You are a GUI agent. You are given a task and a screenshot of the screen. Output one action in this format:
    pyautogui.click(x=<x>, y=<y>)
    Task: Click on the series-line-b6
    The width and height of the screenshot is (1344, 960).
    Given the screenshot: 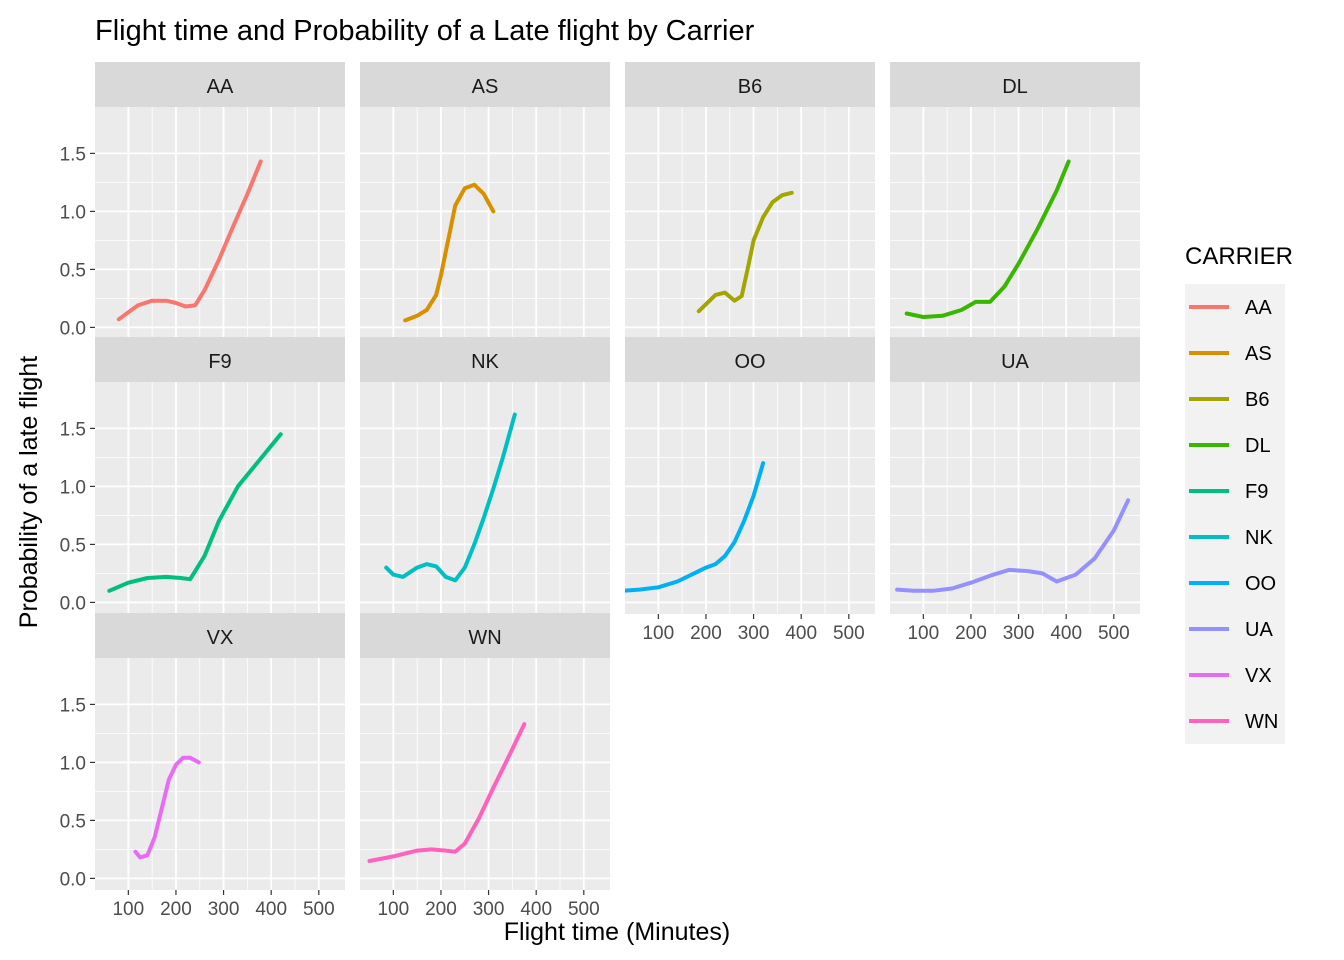 What is the action you would take?
    pyautogui.click(x=745, y=252)
    